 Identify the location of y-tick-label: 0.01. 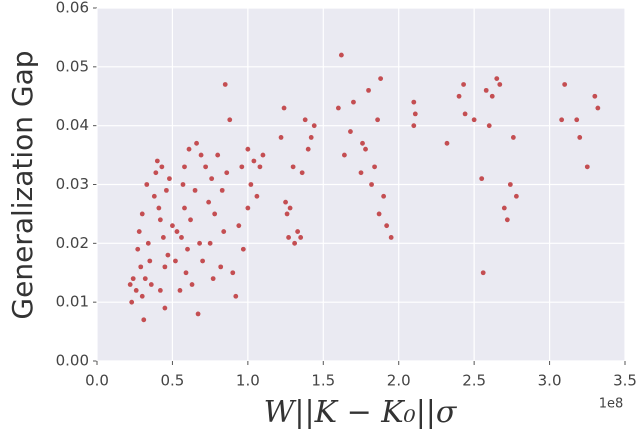
(72, 302).